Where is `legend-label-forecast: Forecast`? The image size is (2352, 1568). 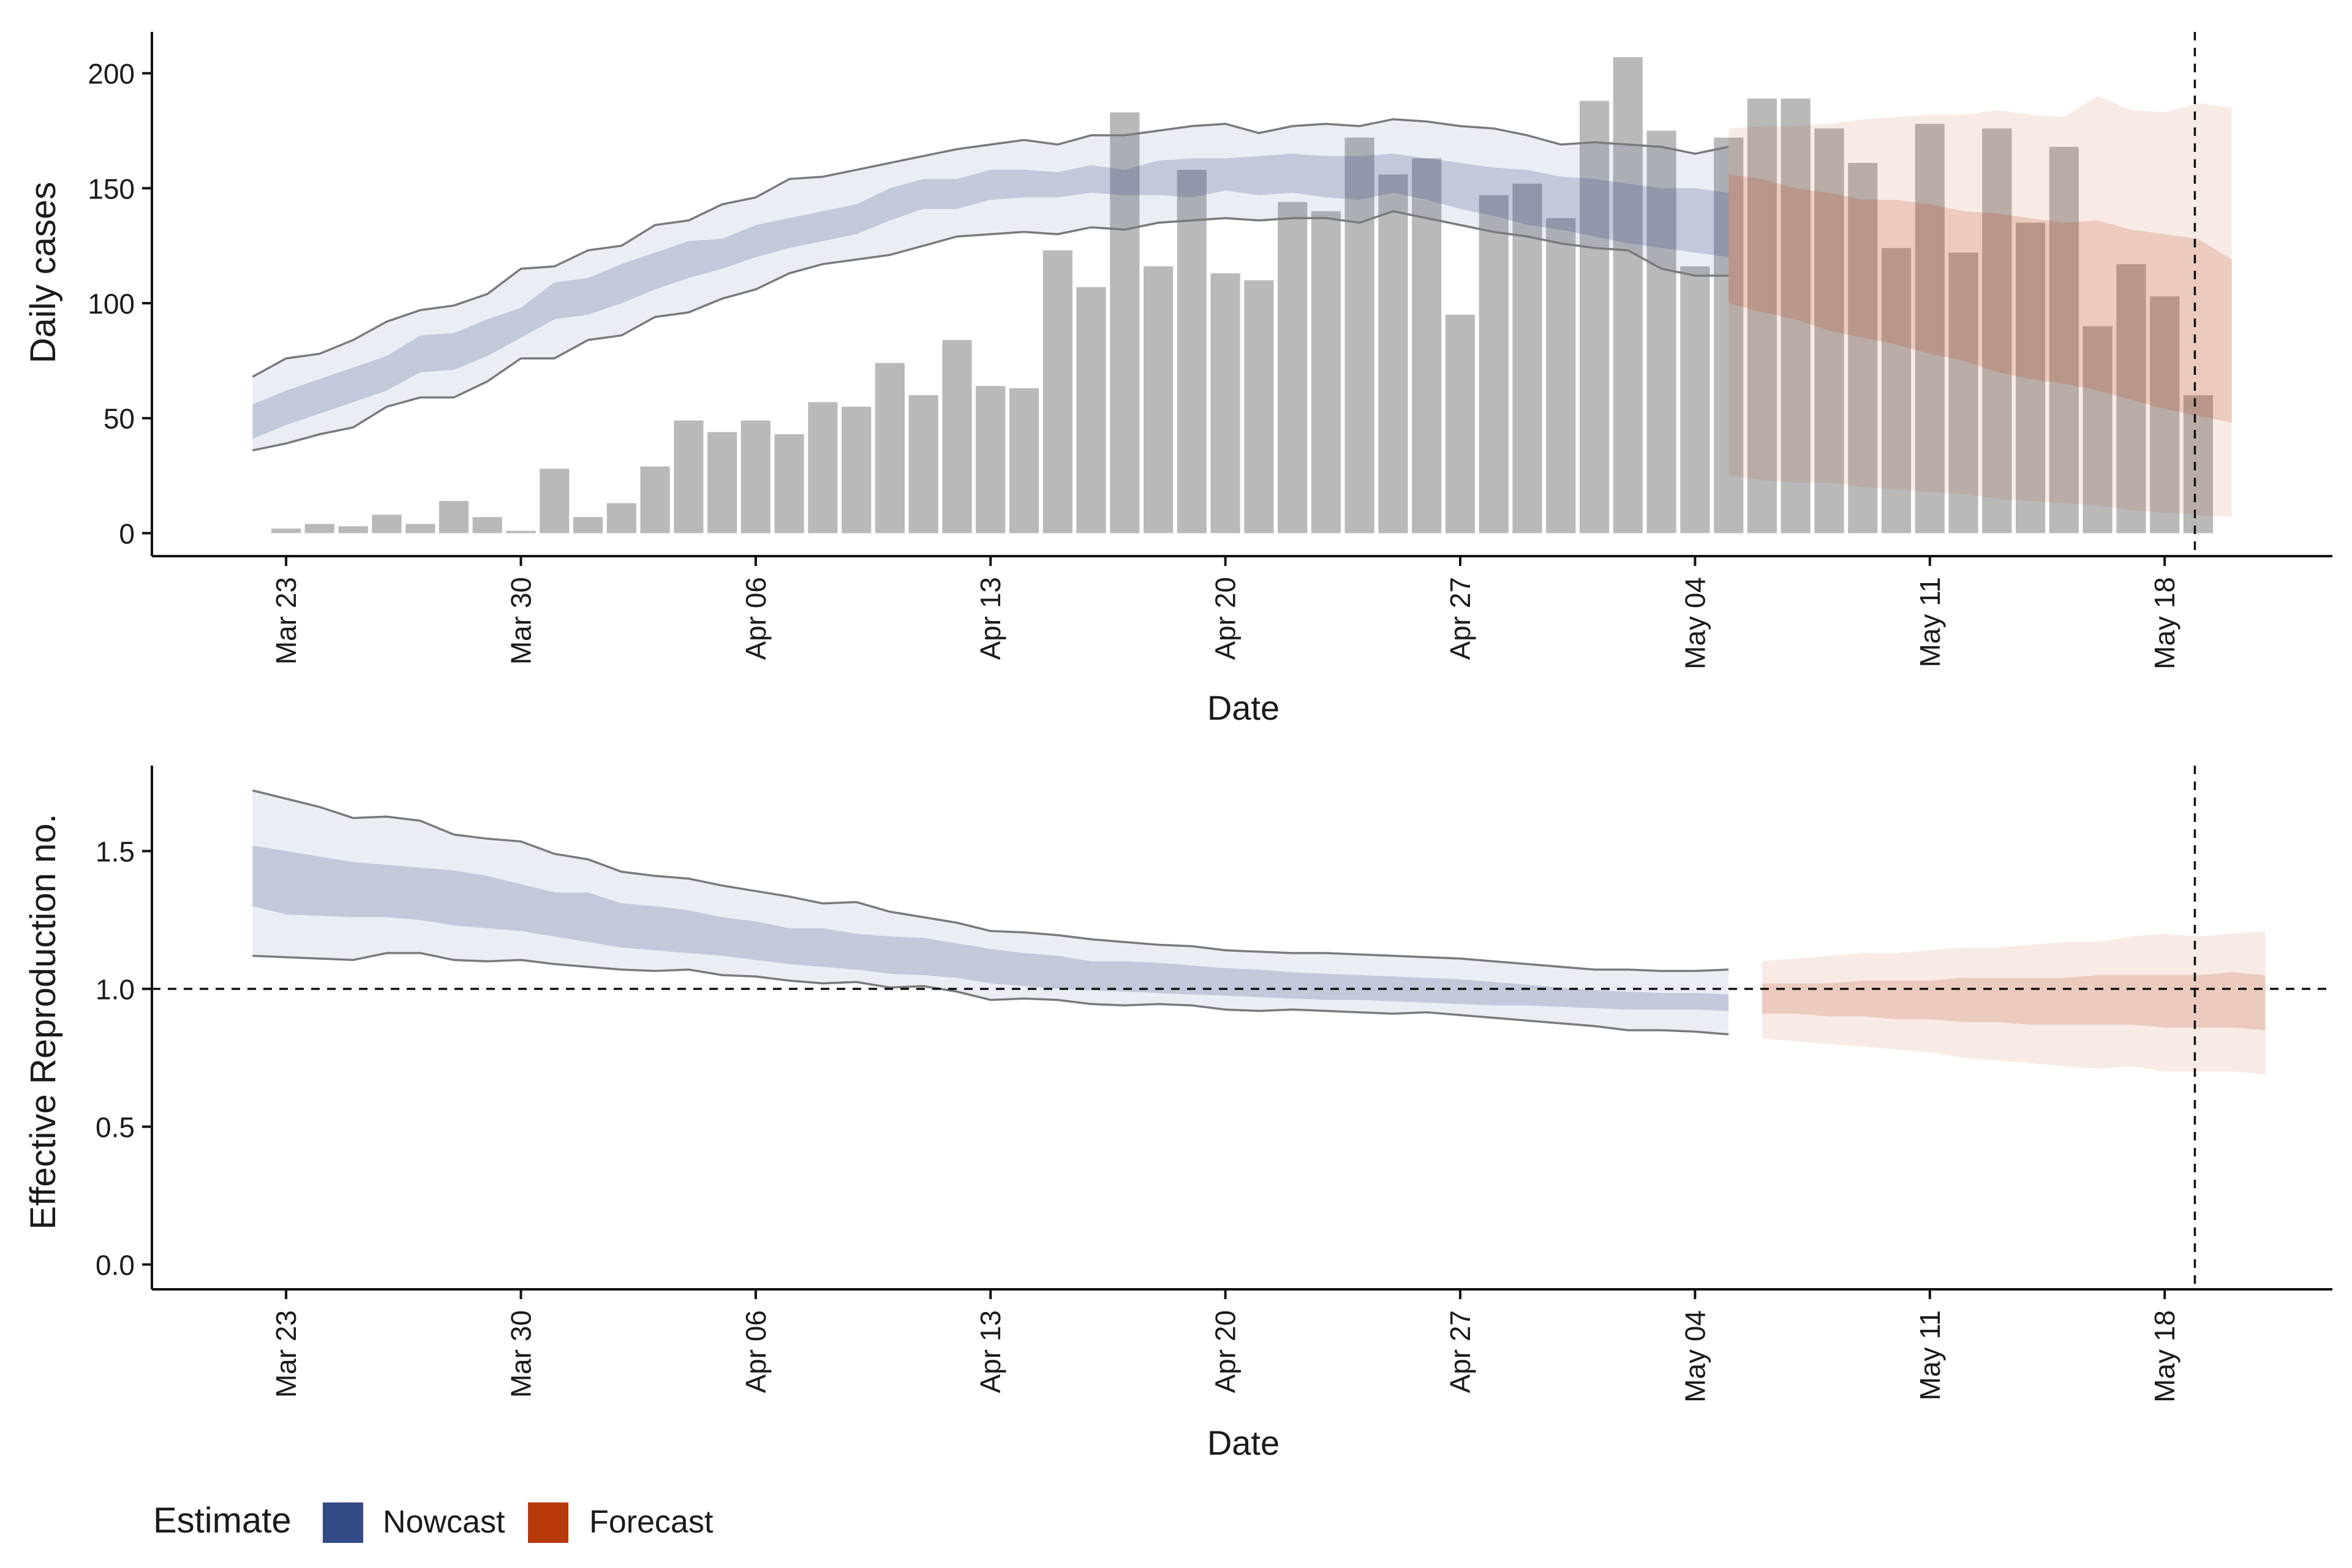
legend-label-forecast: Forecast is located at coordinates (652, 1522).